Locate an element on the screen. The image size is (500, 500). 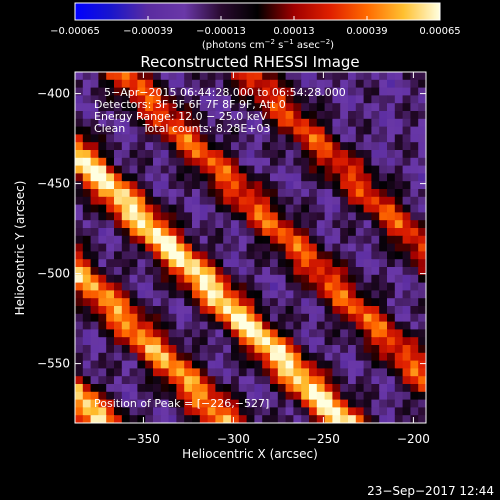
chart-title: Reconstructed RHESSI Image is located at coordinates (249, 62).